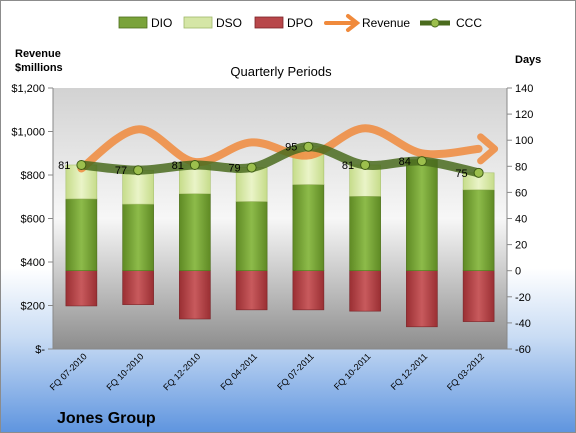  What do you see at coordinates (523, 324) in the screenshot?
I see `right-tick-label: -40` at bounding box center [523, 324].